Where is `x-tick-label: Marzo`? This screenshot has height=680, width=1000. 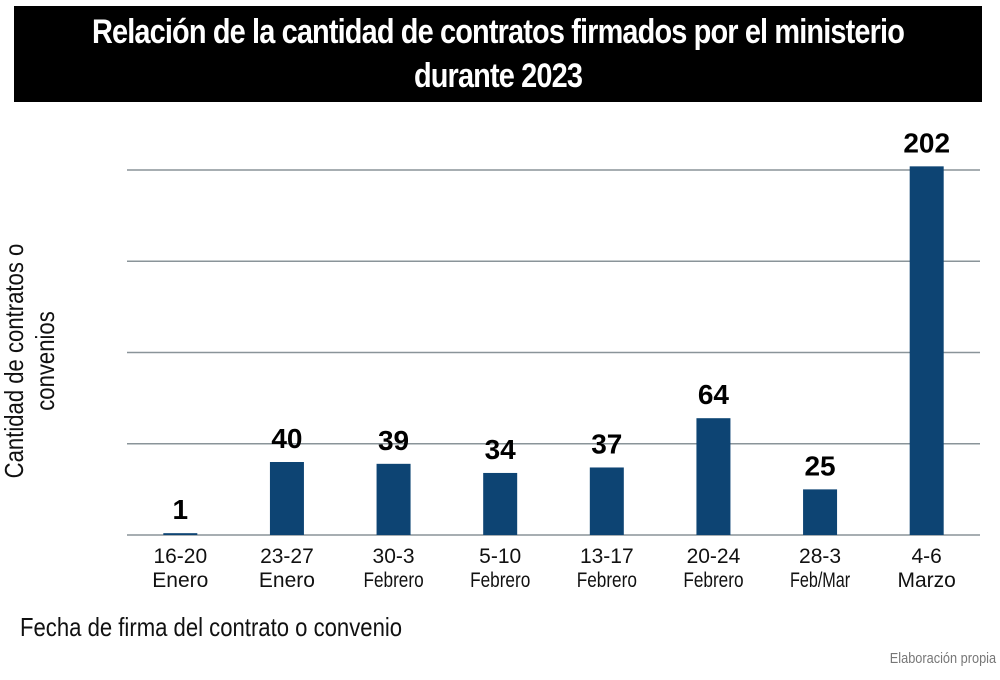
x-tick-label: Marzo is located at coordinates (927, 580).